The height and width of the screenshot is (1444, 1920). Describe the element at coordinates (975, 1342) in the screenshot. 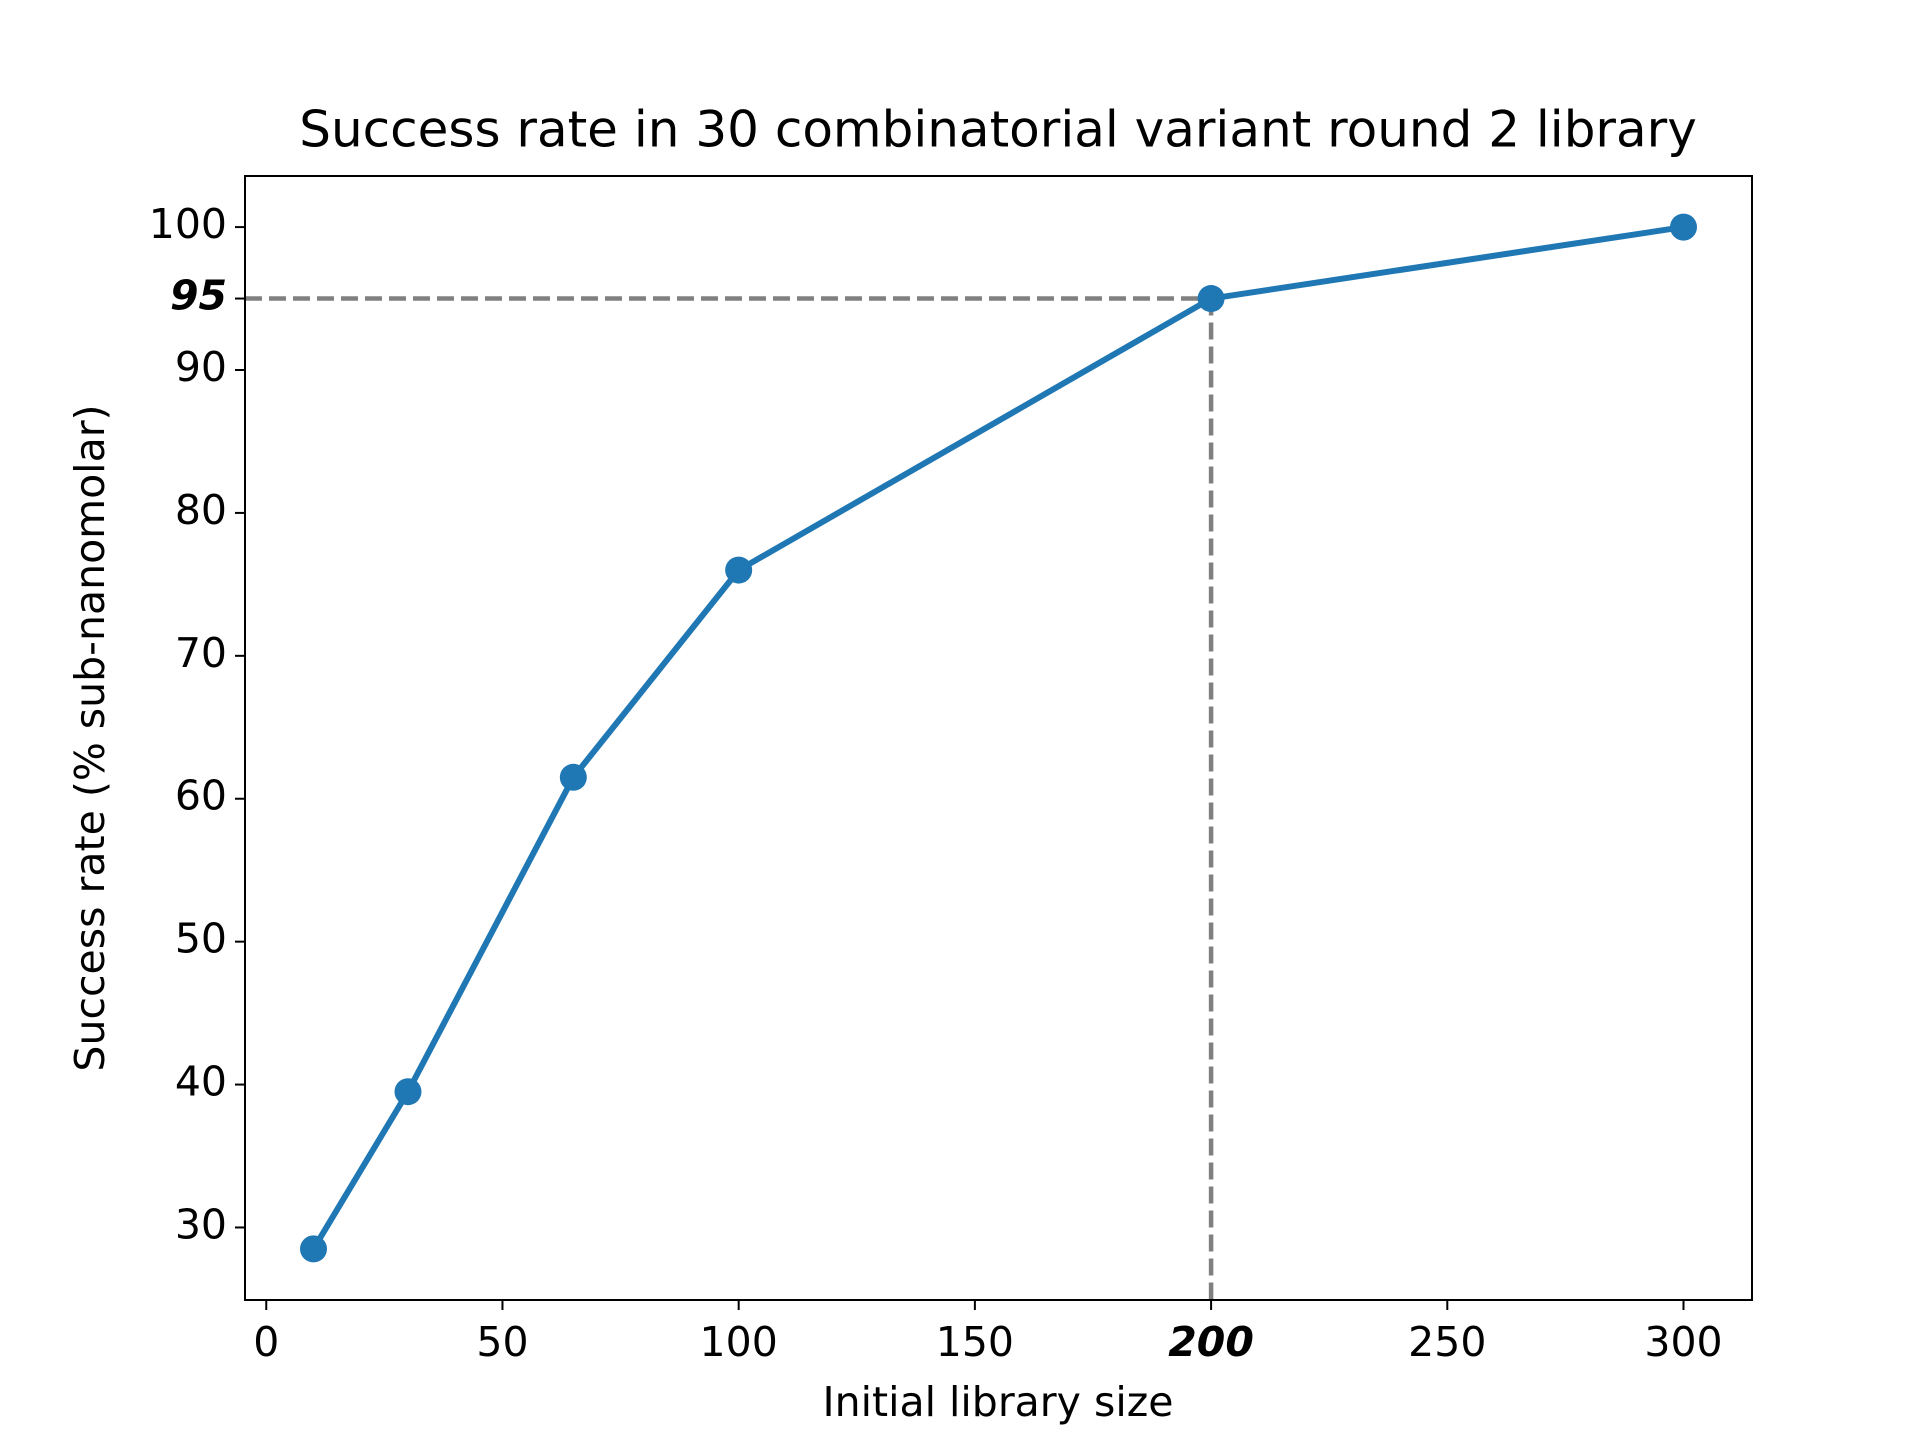

I see `x-tick-label: 150` at that location.